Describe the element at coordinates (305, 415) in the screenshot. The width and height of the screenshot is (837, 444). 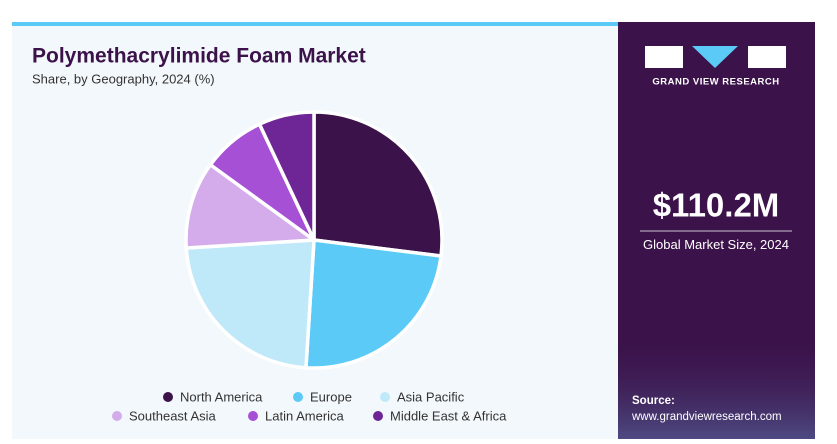
I see `legend-label: Latin America` at that location.